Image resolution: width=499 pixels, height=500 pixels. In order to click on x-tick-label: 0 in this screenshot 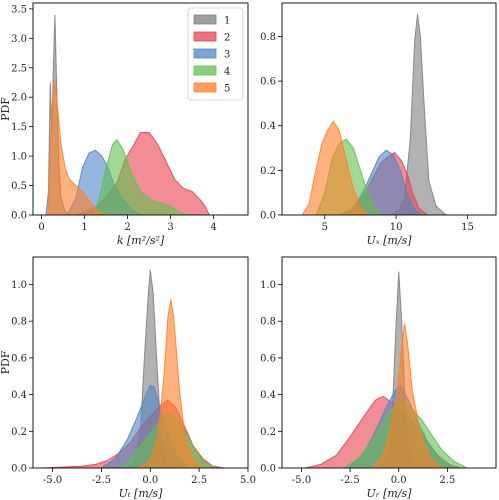, I will do `click(41, 227)`.